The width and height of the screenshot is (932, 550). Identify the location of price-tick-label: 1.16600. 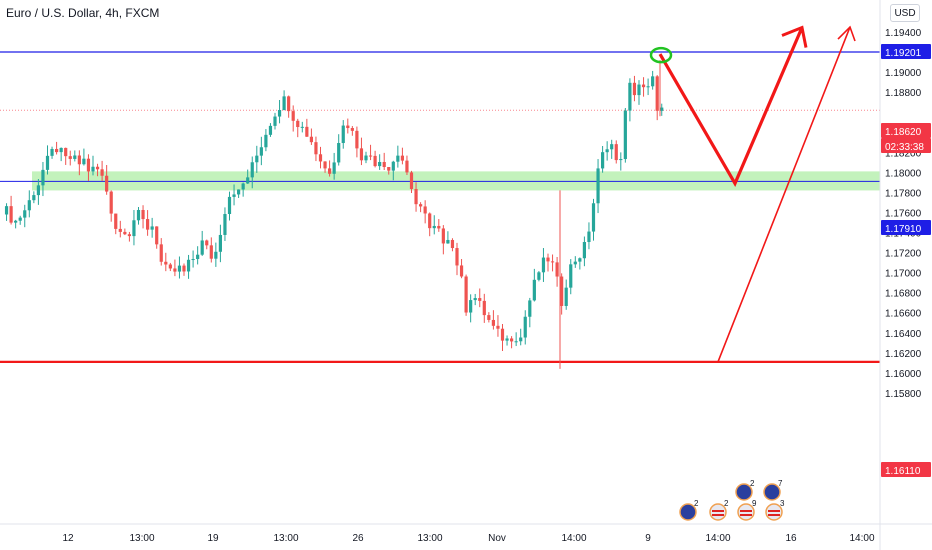
(903, 314).